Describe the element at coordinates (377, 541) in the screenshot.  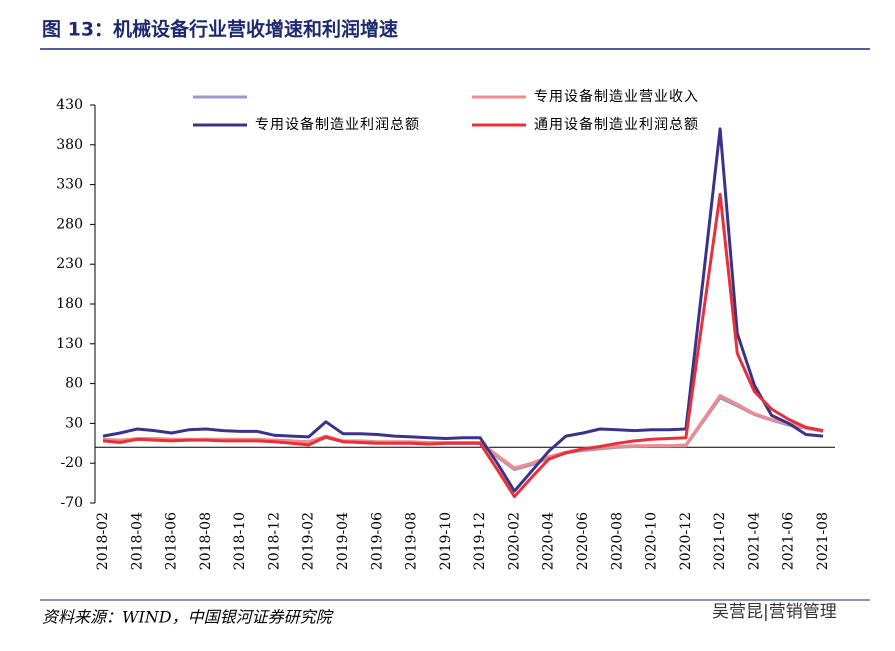
I see `x-tick-label: 2019-06` at that location.